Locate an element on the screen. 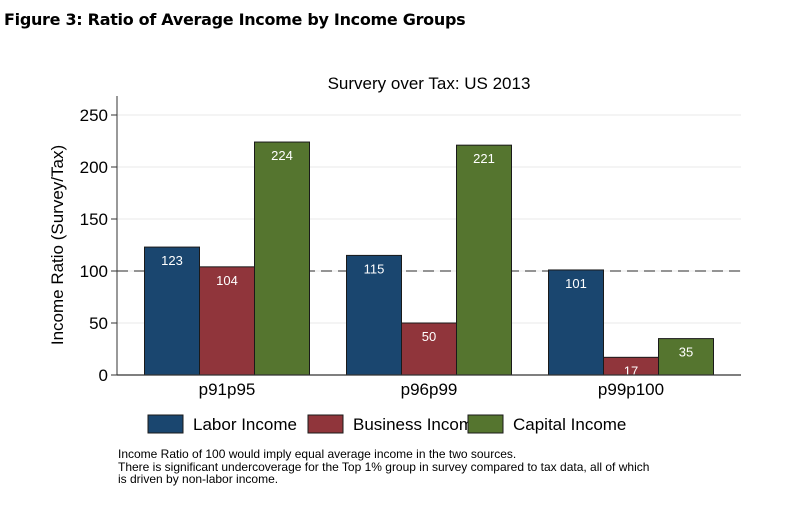 This screenshot has height=508, width=797. legend-label: Capital Income is located at coordinates (569, 424).